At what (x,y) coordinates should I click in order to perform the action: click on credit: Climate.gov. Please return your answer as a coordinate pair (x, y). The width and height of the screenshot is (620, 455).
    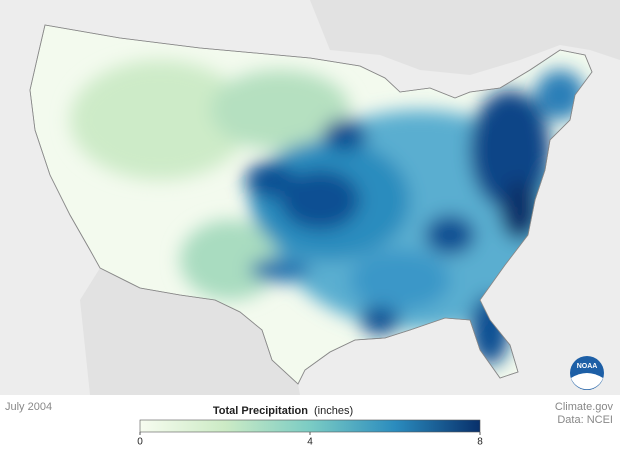
    Looking at the image, I should click on (584, 407).